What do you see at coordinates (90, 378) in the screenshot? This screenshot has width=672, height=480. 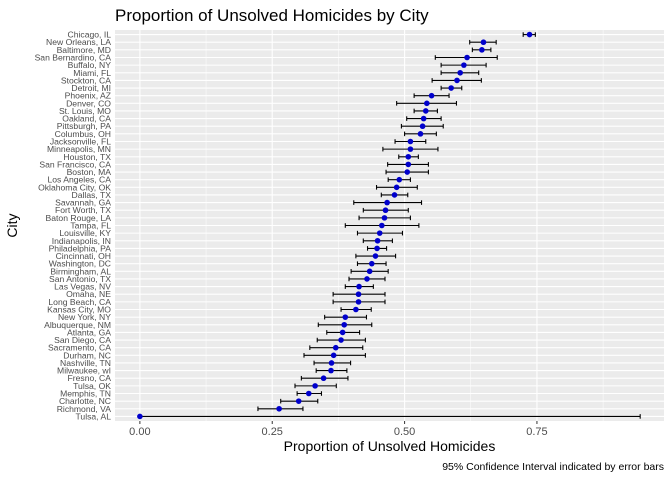 I see `y-tick-label: Fresno, CA` at bounding box center [90, 378].